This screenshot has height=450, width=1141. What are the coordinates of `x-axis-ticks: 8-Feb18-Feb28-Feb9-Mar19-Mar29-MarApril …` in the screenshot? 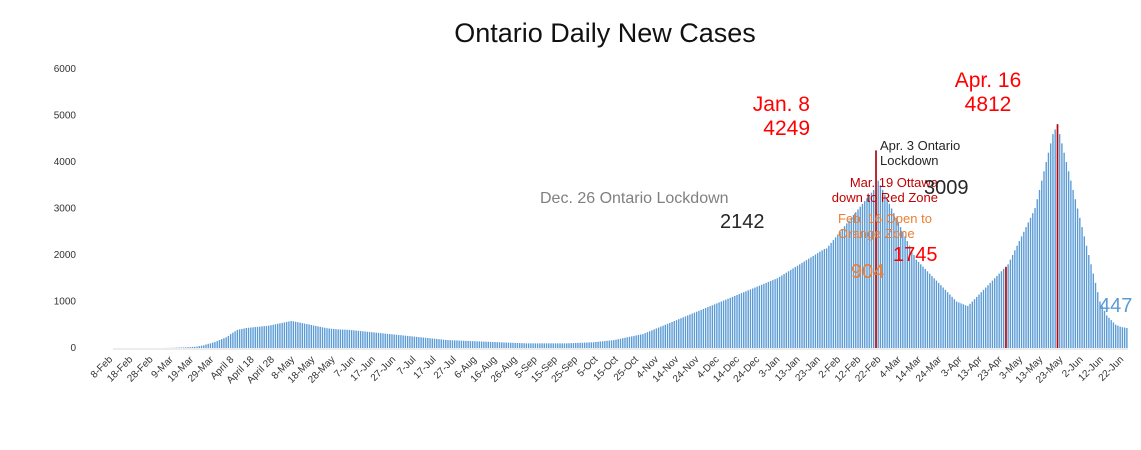 It's located at (607, 370).